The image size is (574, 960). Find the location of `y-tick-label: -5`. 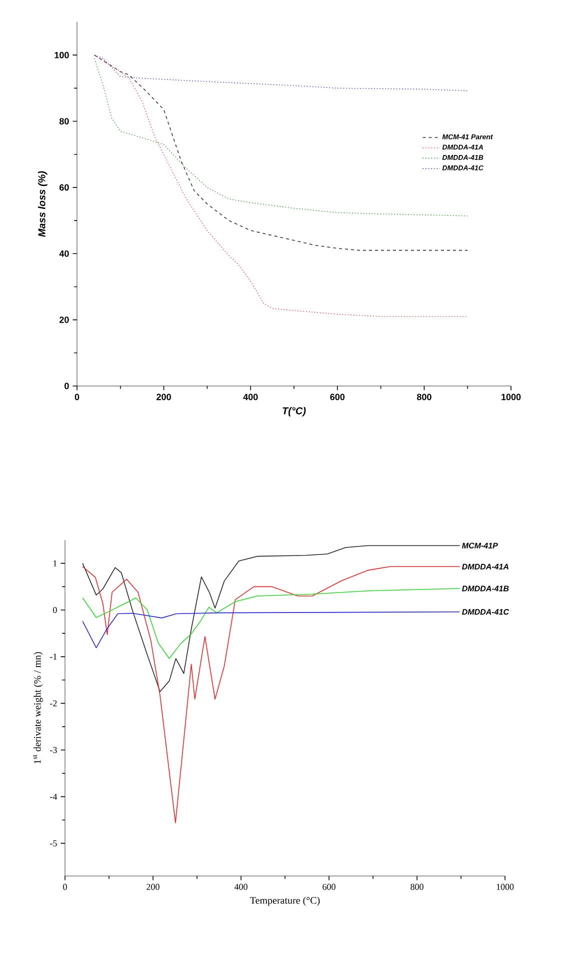

y-tick-label: -5 is located at coordinates (53, 843).